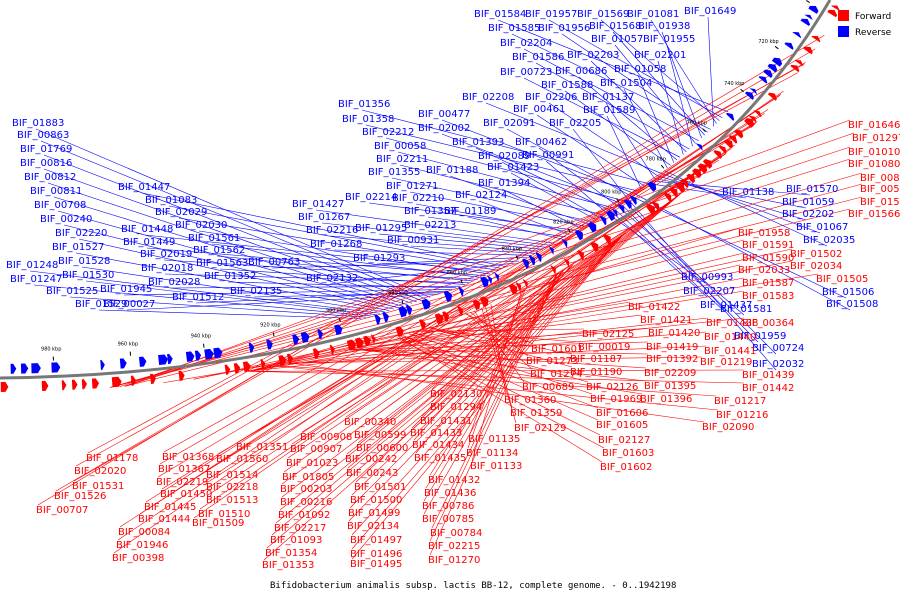 This screenshot has height=600, width=900. Describe the element at coordinates (332, 278) in the screenshot. I see `gene-label: BIF_02132` at that location.